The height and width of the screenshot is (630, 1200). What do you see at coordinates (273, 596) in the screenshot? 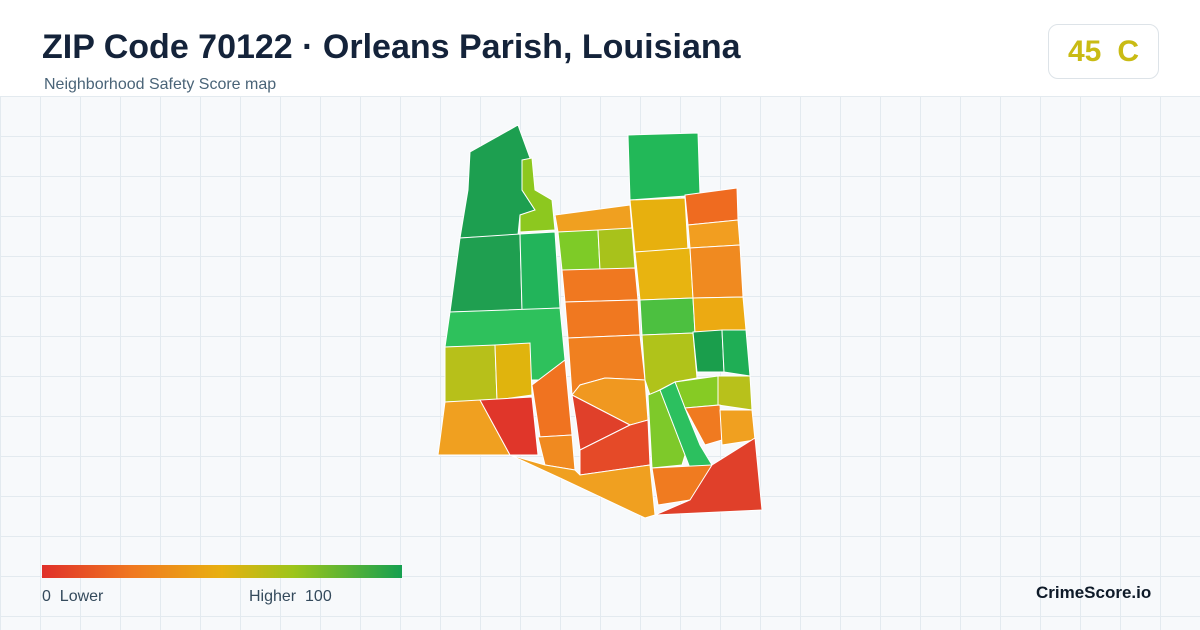
I see `legend-max-label: Higher` at bounding box center [273, 596].